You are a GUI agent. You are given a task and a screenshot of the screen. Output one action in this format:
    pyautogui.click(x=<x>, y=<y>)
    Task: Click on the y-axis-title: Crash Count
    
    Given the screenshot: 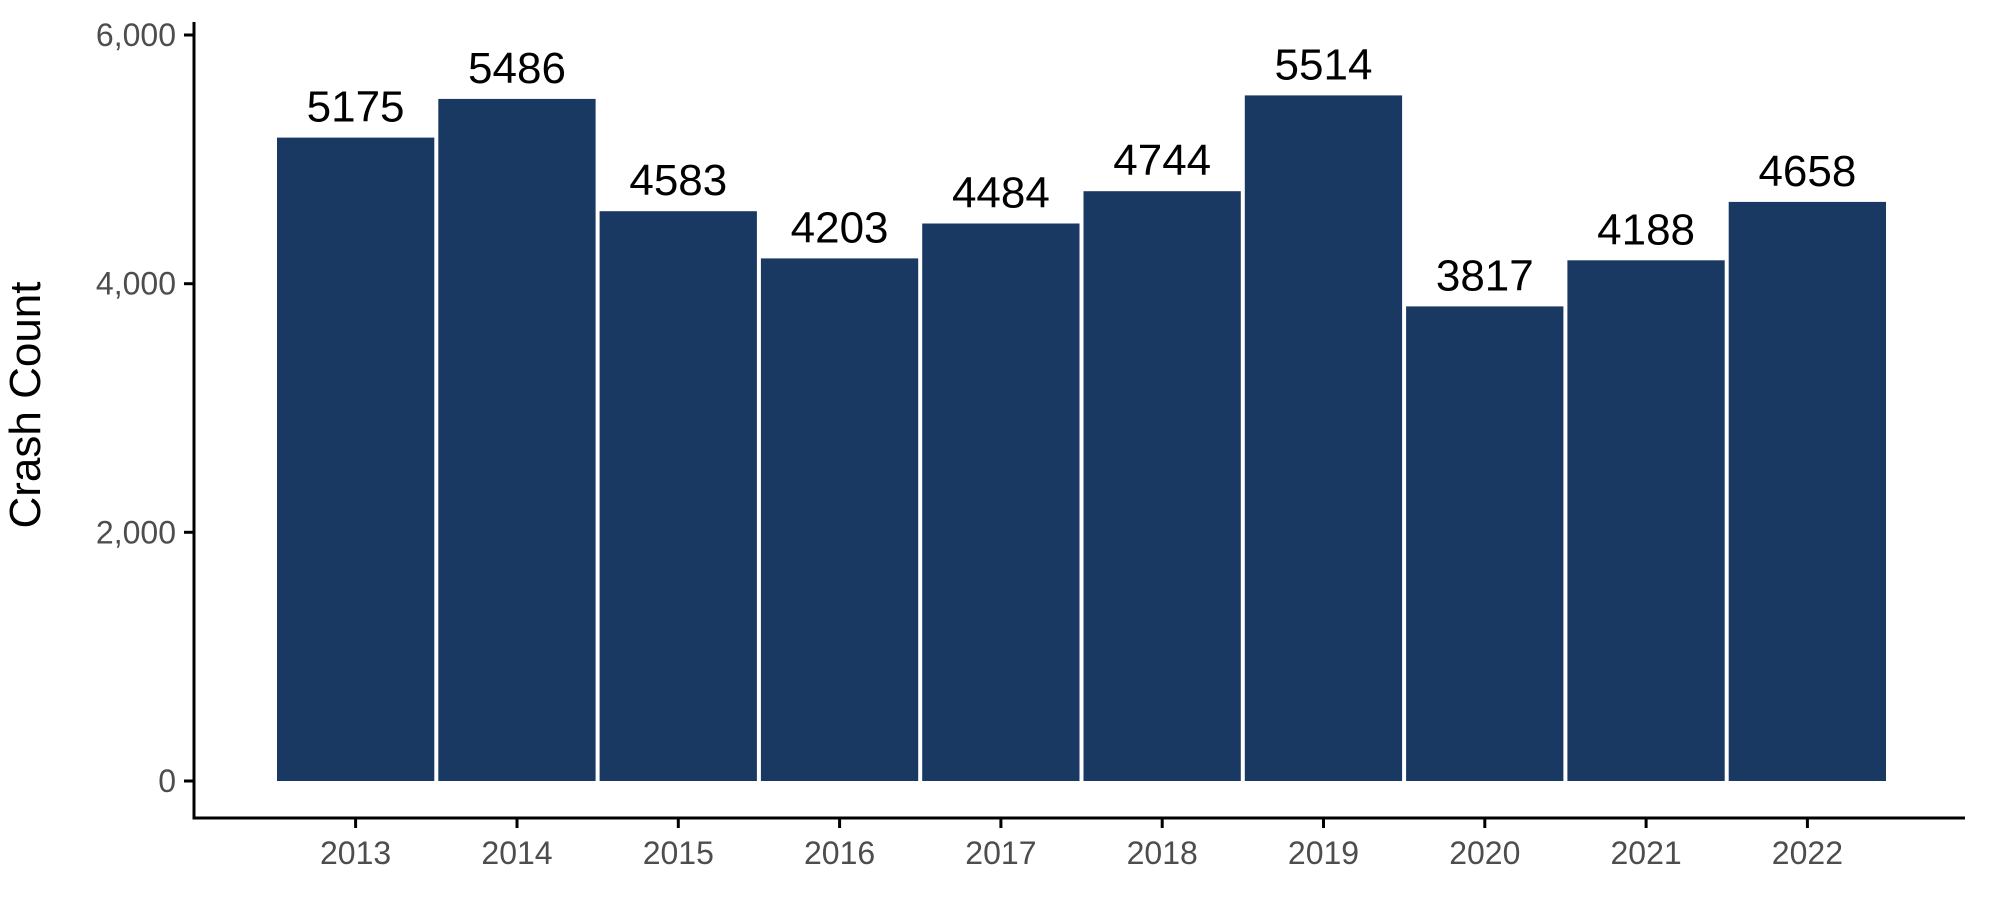 What is the action you would take?
    pyautogui.click(x=25, y=404)
    